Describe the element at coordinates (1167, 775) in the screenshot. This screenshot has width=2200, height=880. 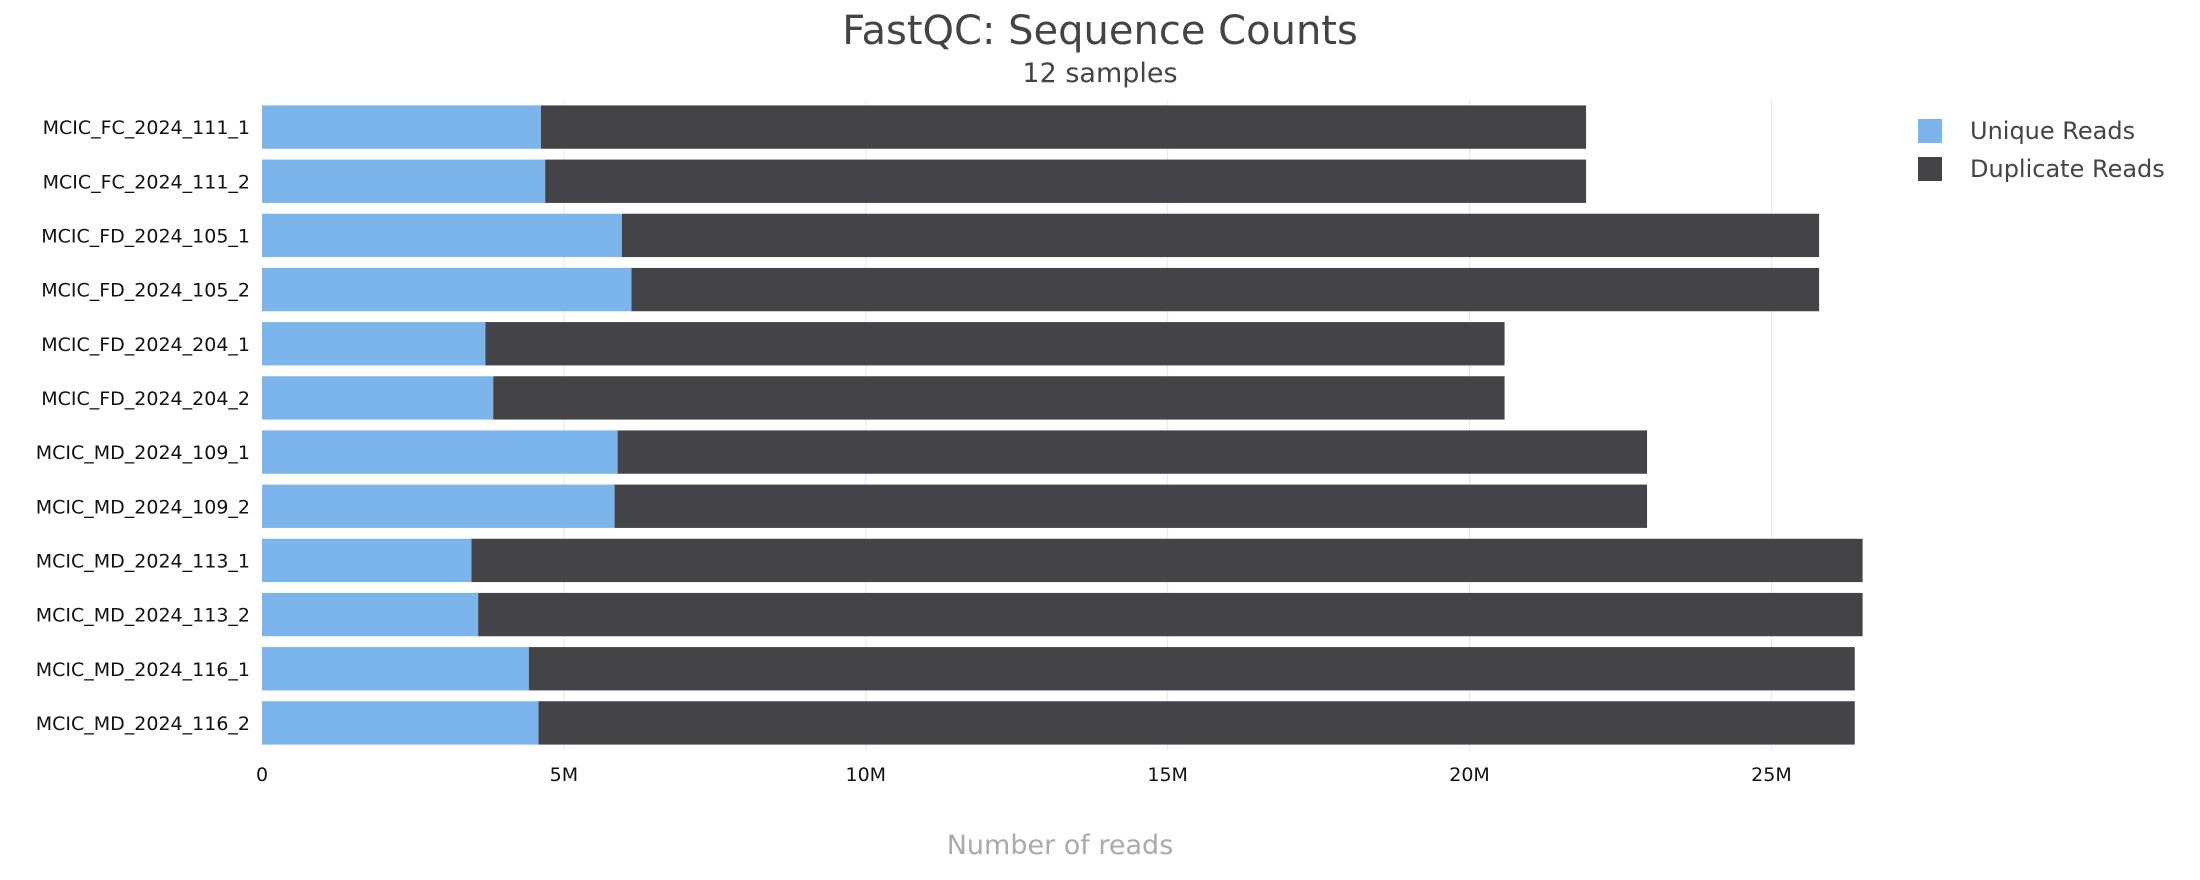
I see `x-tick-label: 15M` at that location.